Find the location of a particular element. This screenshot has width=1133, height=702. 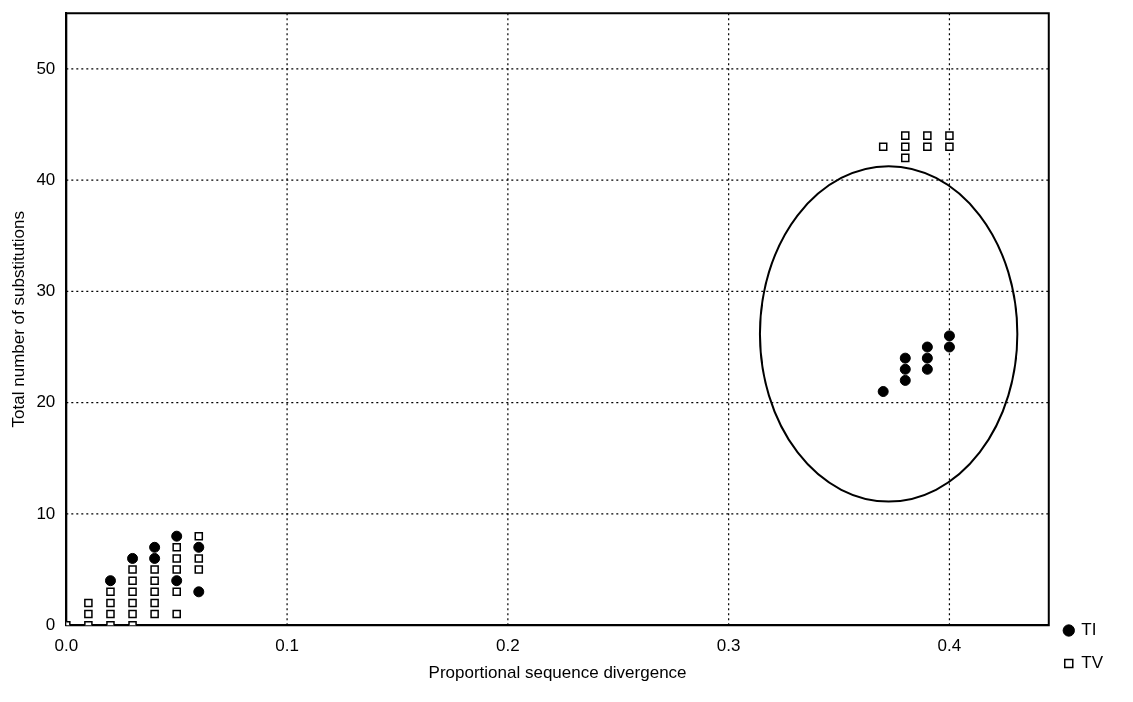

legend-label: TI is located at coordinates (1089, 630).